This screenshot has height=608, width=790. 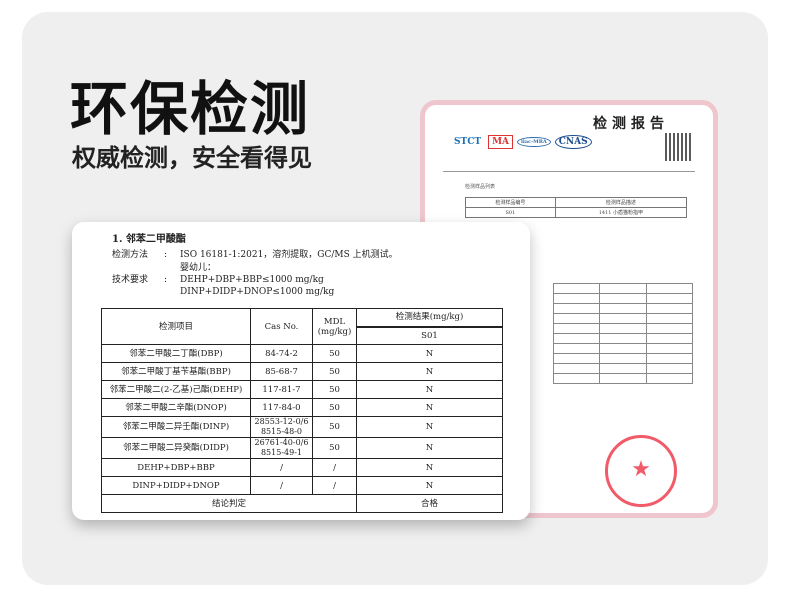 What do you see at coordinates (510, 212) in the screenshot?
I see `cell: S01` at bounding box center [510, 212].